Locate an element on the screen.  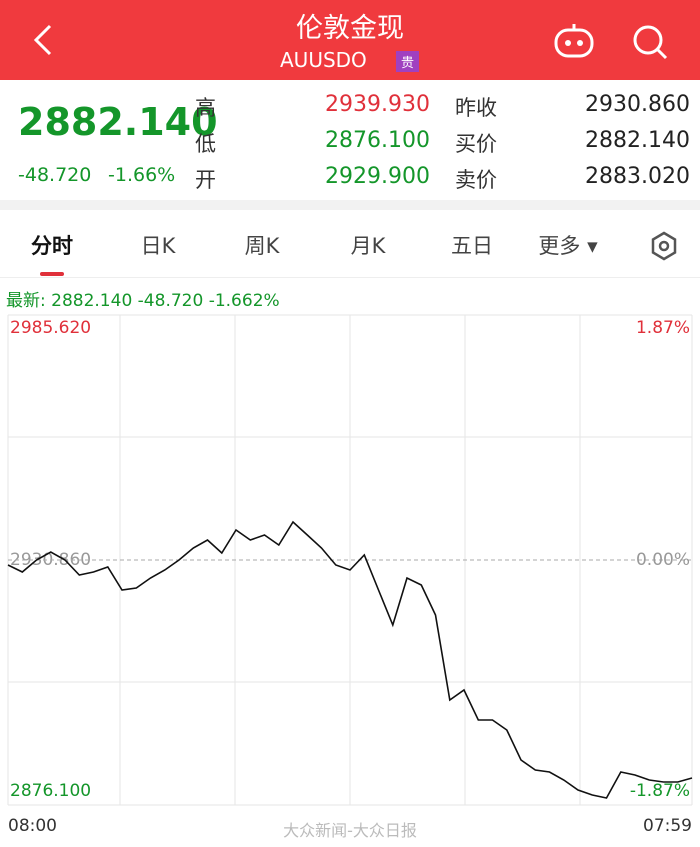
watermark: 大众新闻-大众日报 is located at coordinates (350, 830).